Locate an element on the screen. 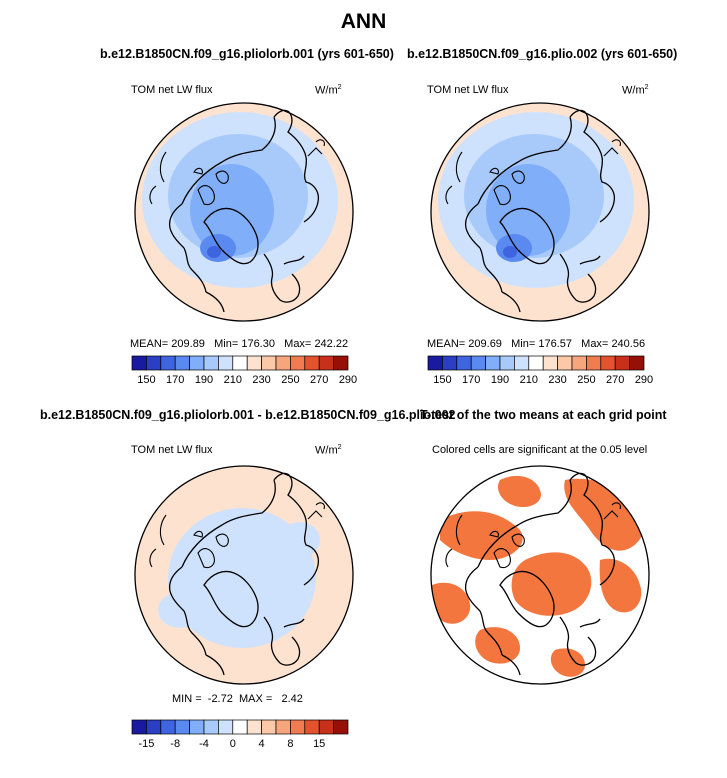  panel3-colorbar-tick-label: -4 is located at coordinates (204, 744).